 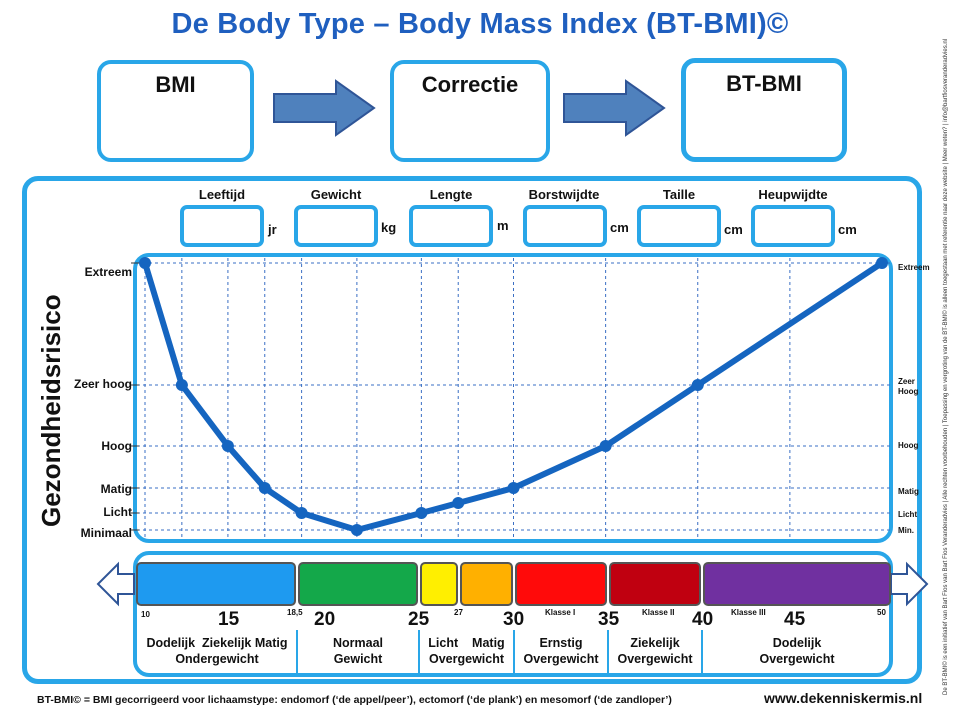 What do you see at coordinates (222, 226) in the screenshot?
I see `leeftijd-field` at bounding box center [222, 226].